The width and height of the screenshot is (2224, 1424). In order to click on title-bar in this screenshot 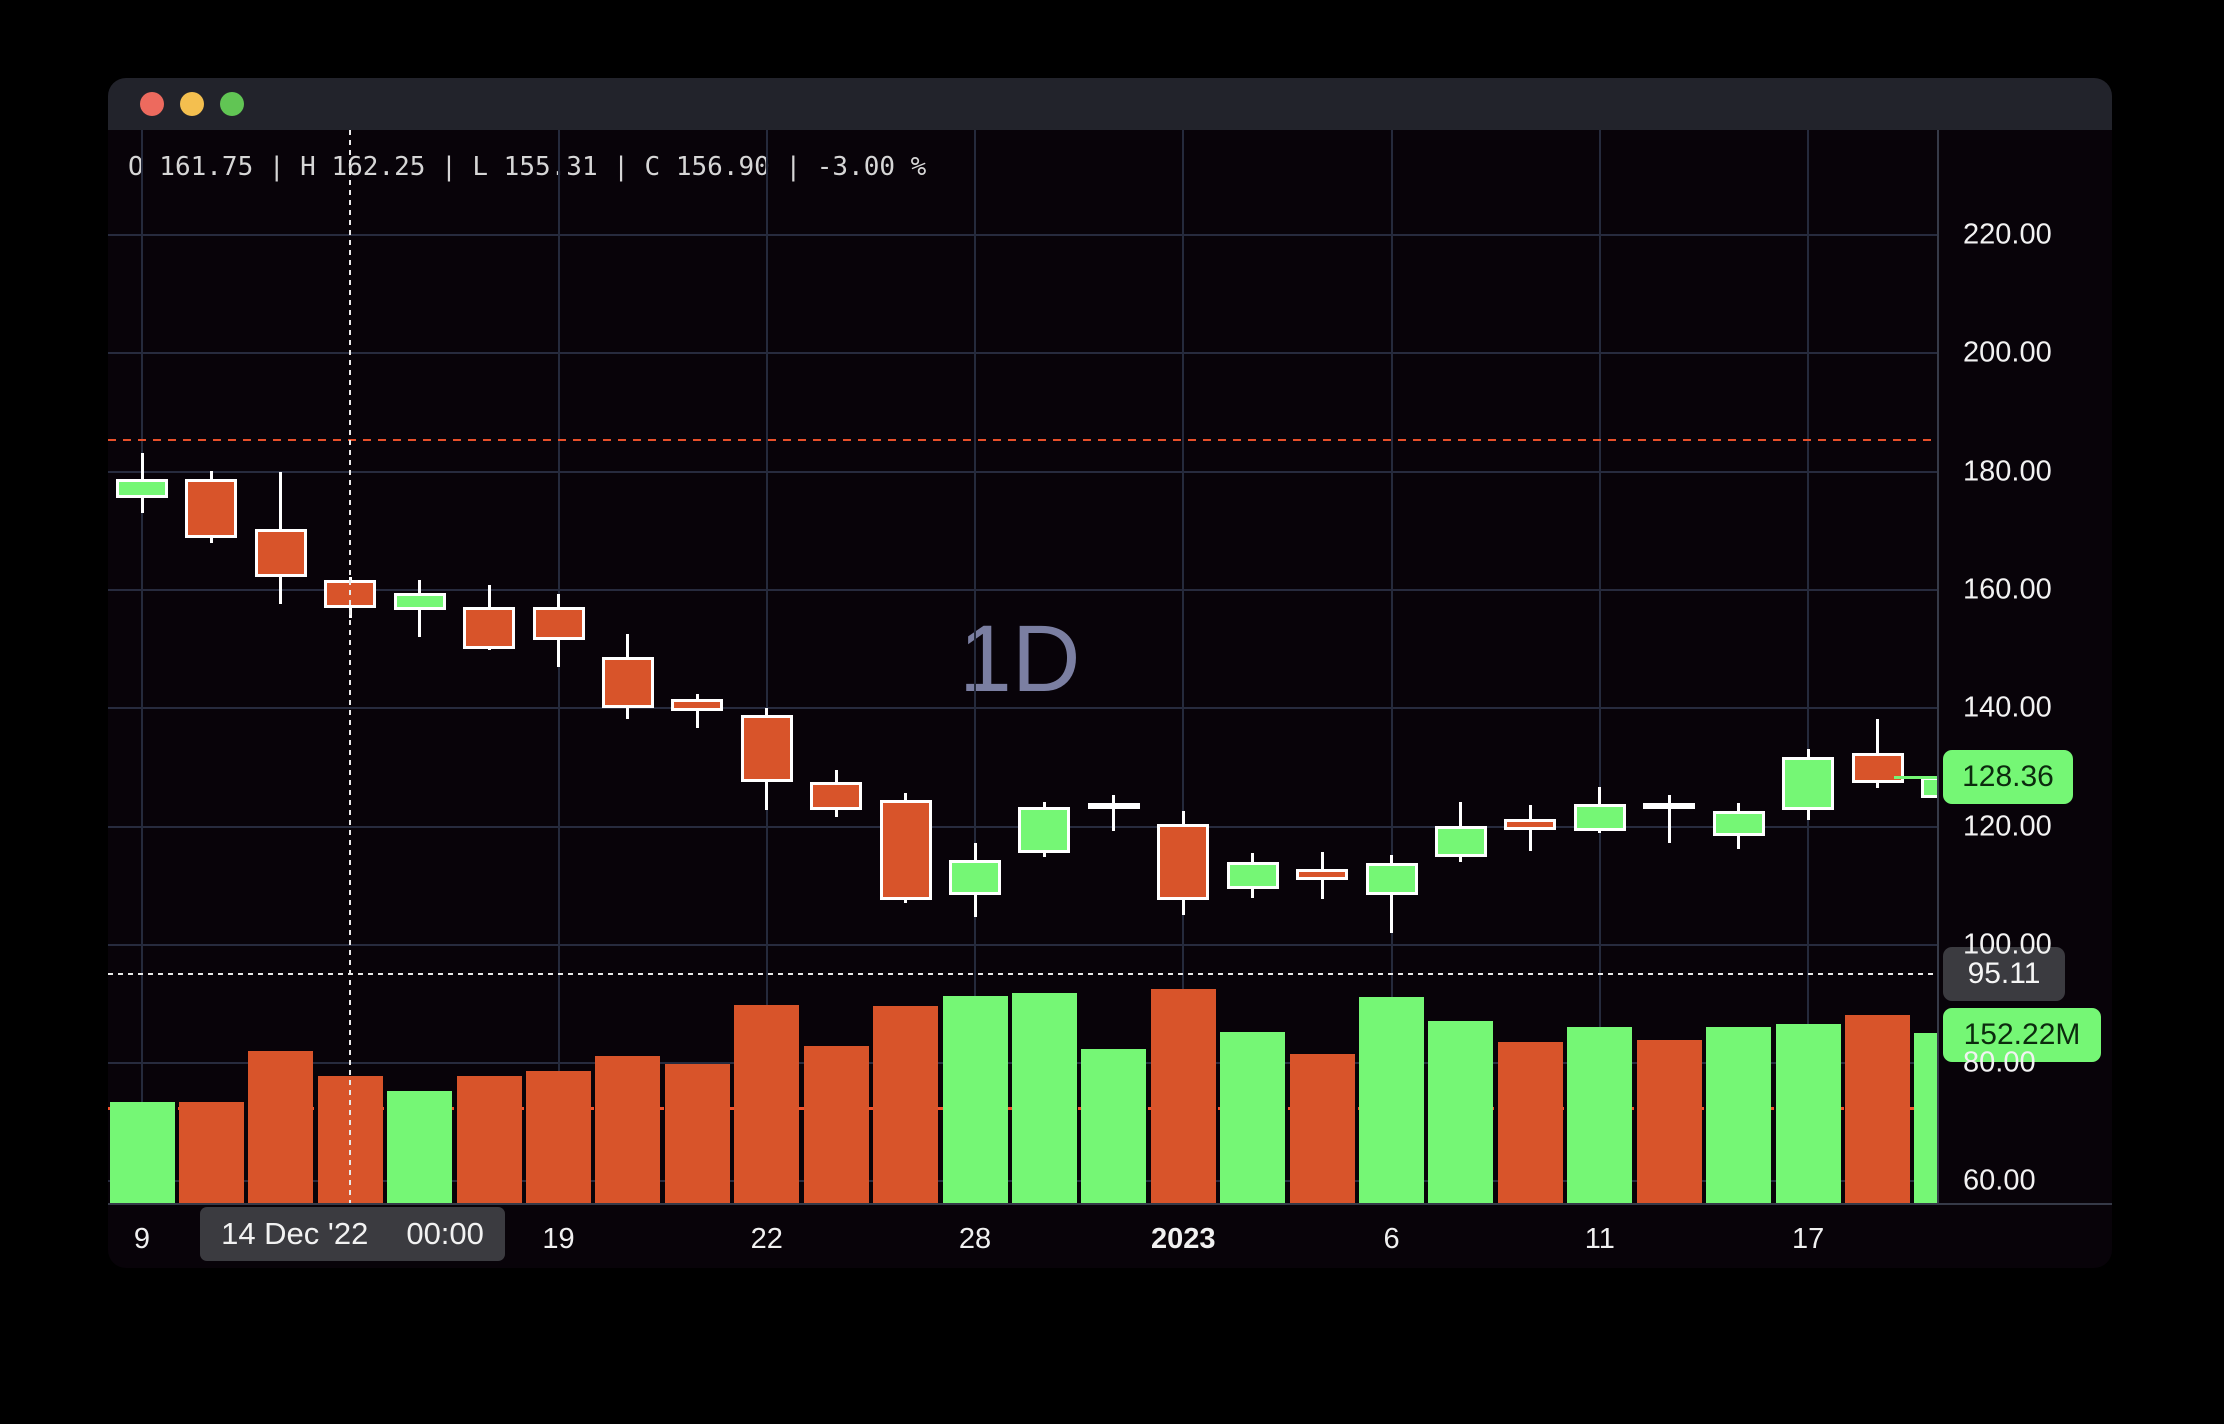, I will do `click(1110, 104)`.